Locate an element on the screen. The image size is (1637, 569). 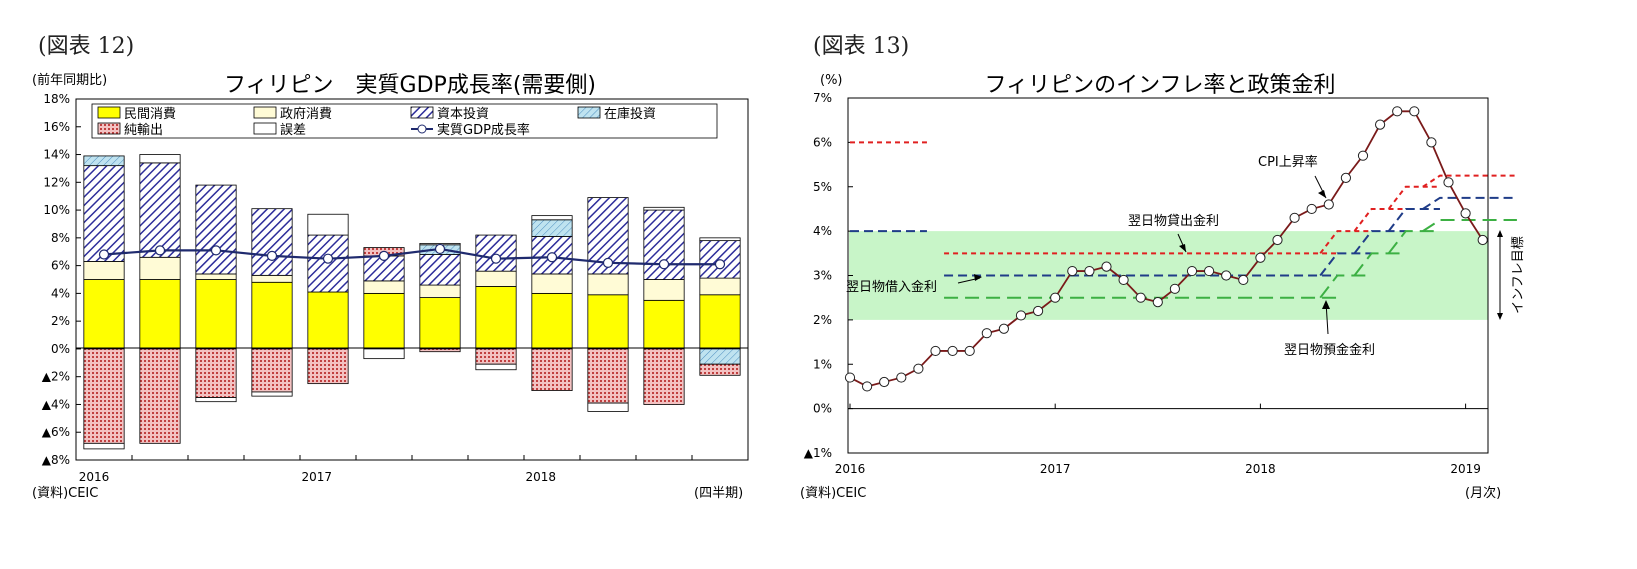
cpi-annotation: CPI上昇率 is located at coordinates (1292, 176).